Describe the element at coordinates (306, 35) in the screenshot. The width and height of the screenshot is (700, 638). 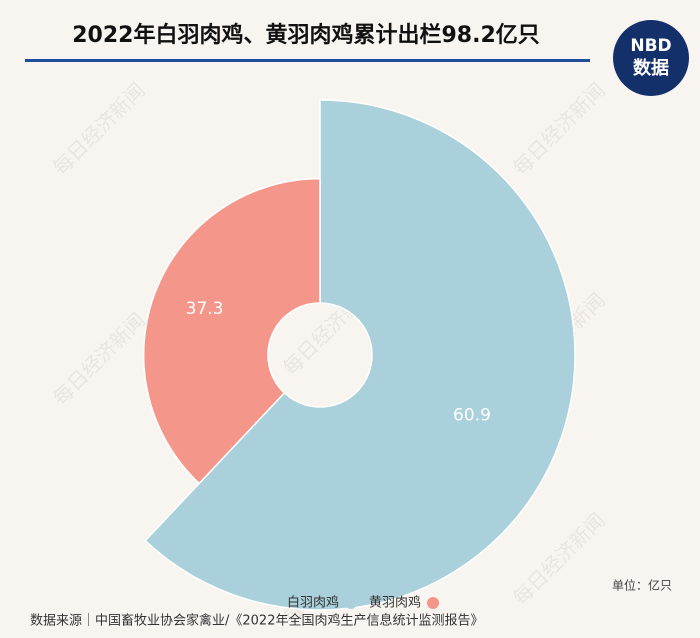
I see `chart-title: 2022年白羽肉鸡、黄羽肉鸡累计出栏98.2亿只` at that location.